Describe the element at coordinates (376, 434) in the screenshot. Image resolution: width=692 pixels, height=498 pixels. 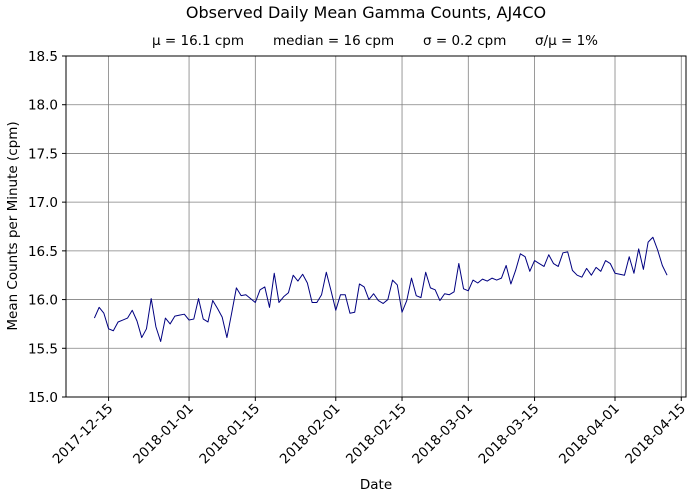
I see `x-tick-label: 2018-02-15` at that location.